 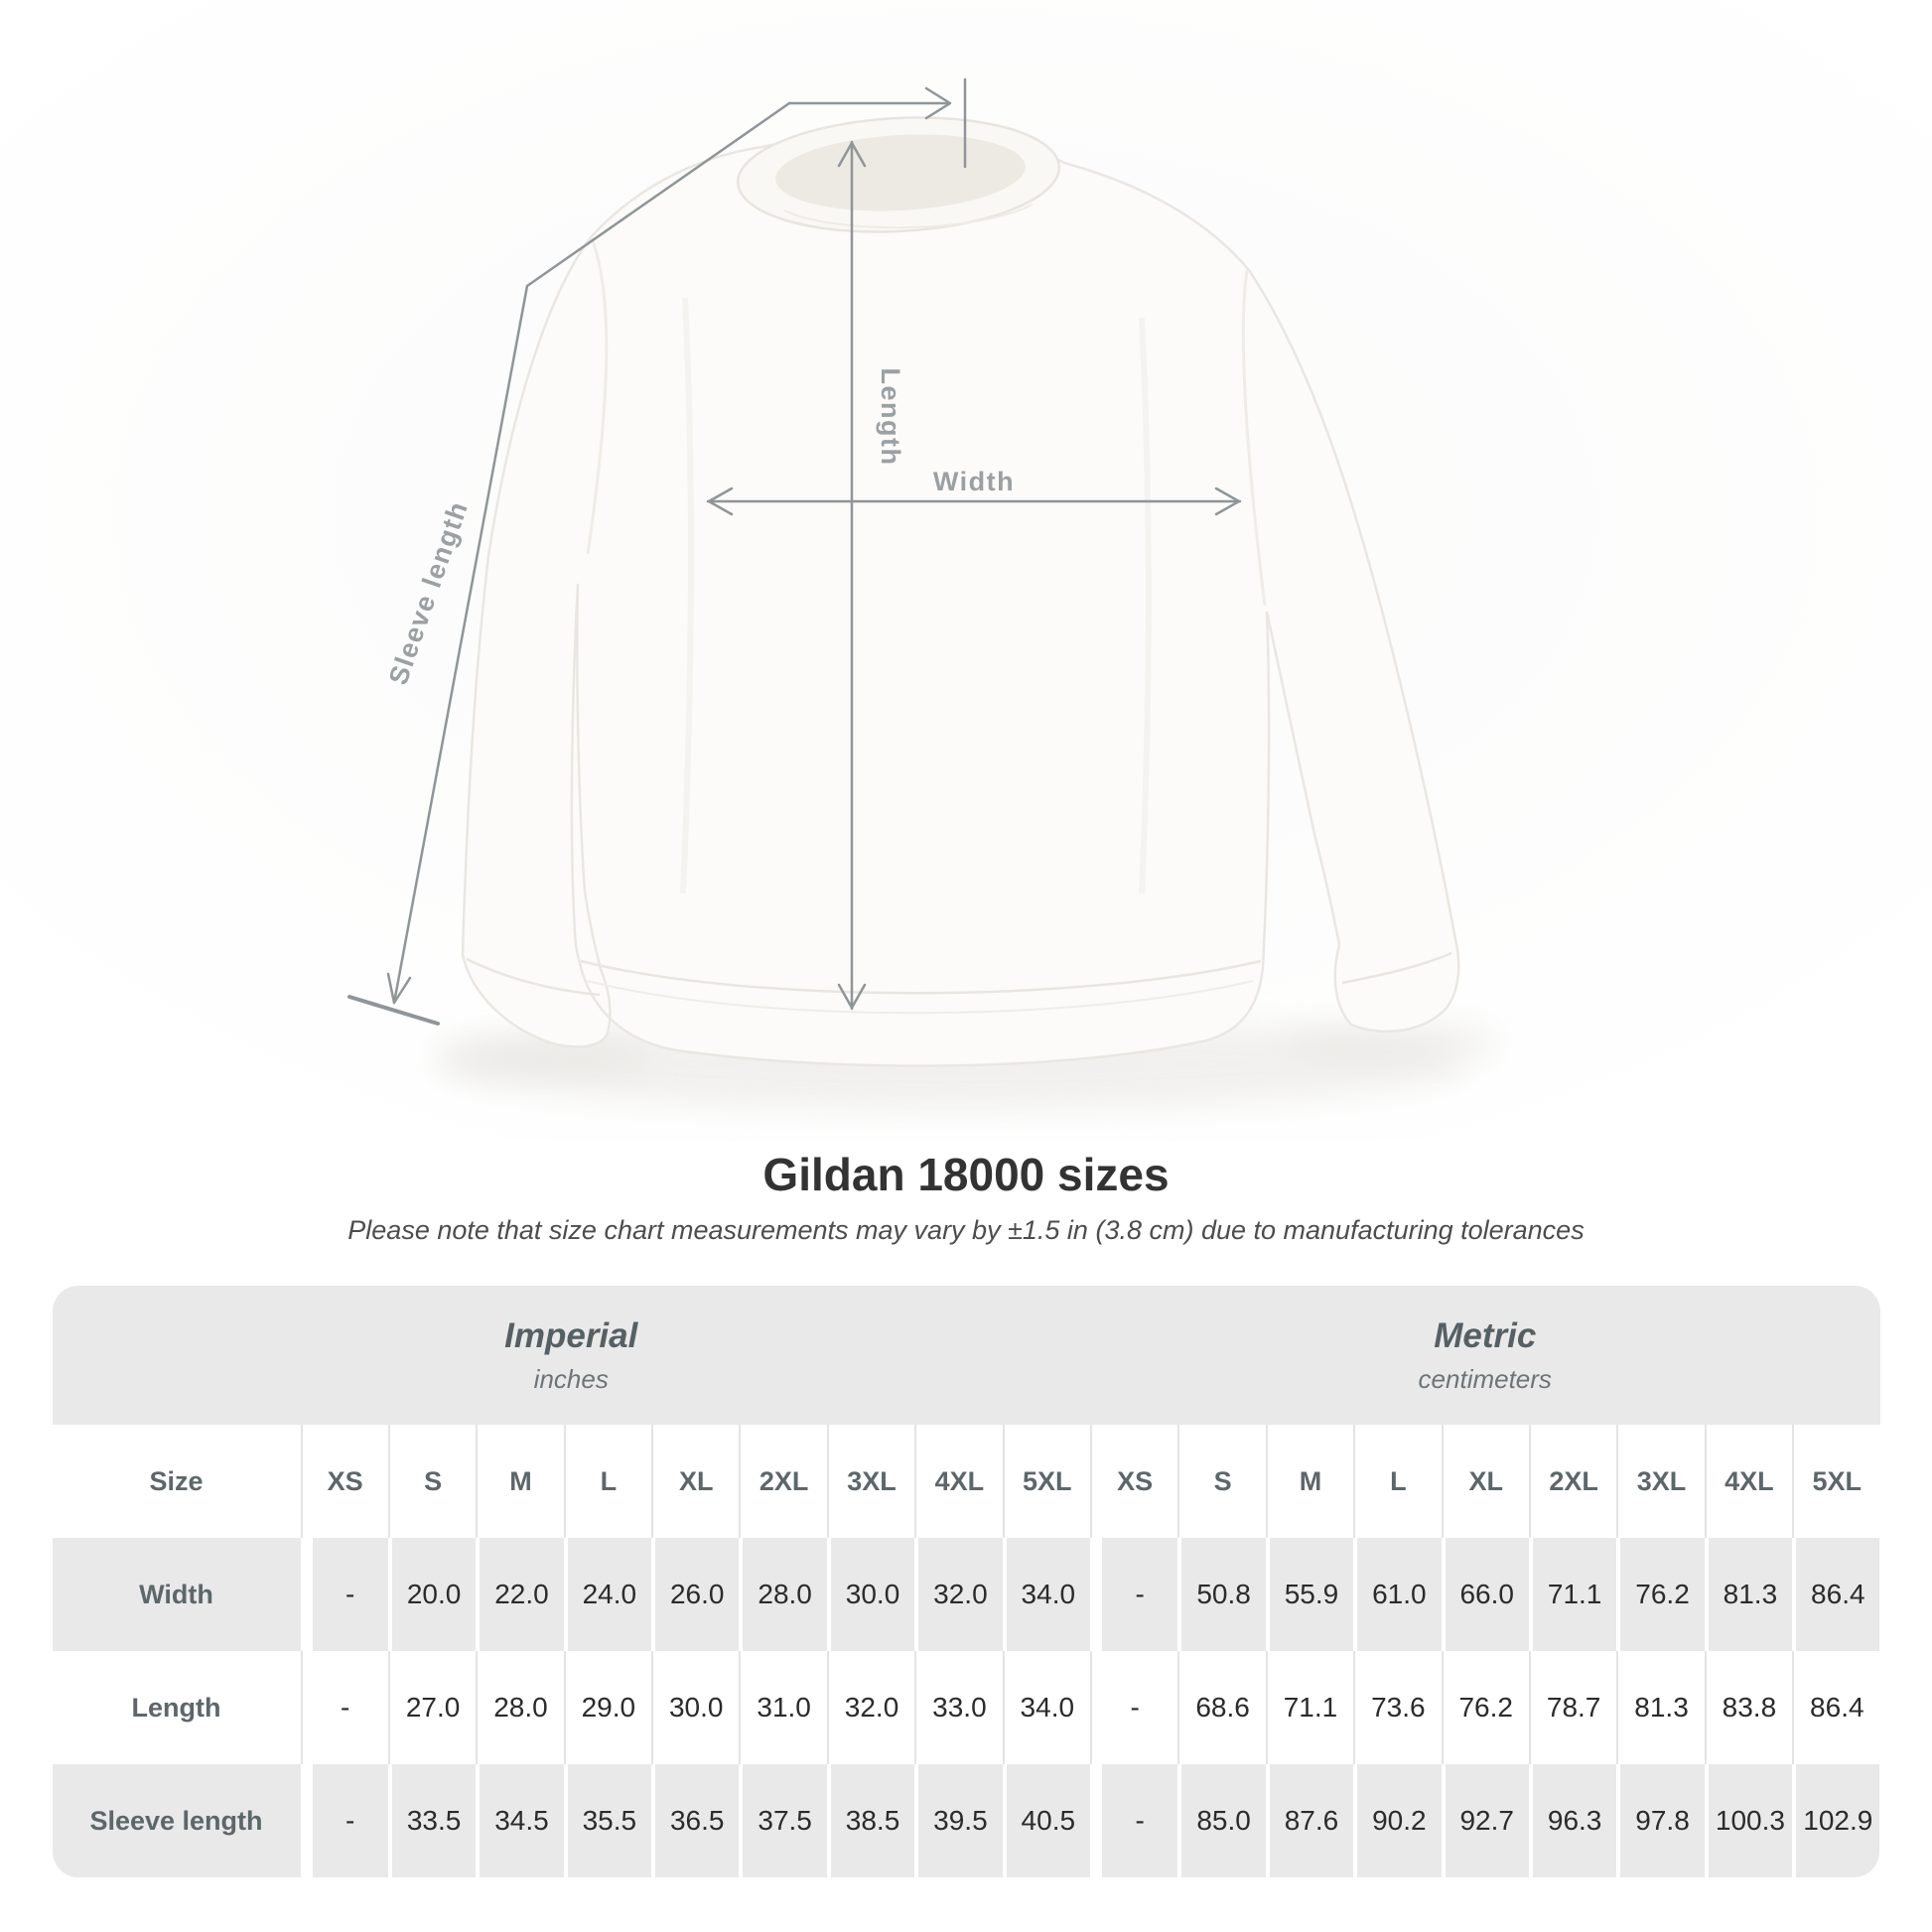 I want to click on metric-group-unit: centimeters, so click(x=1485, y=1379).